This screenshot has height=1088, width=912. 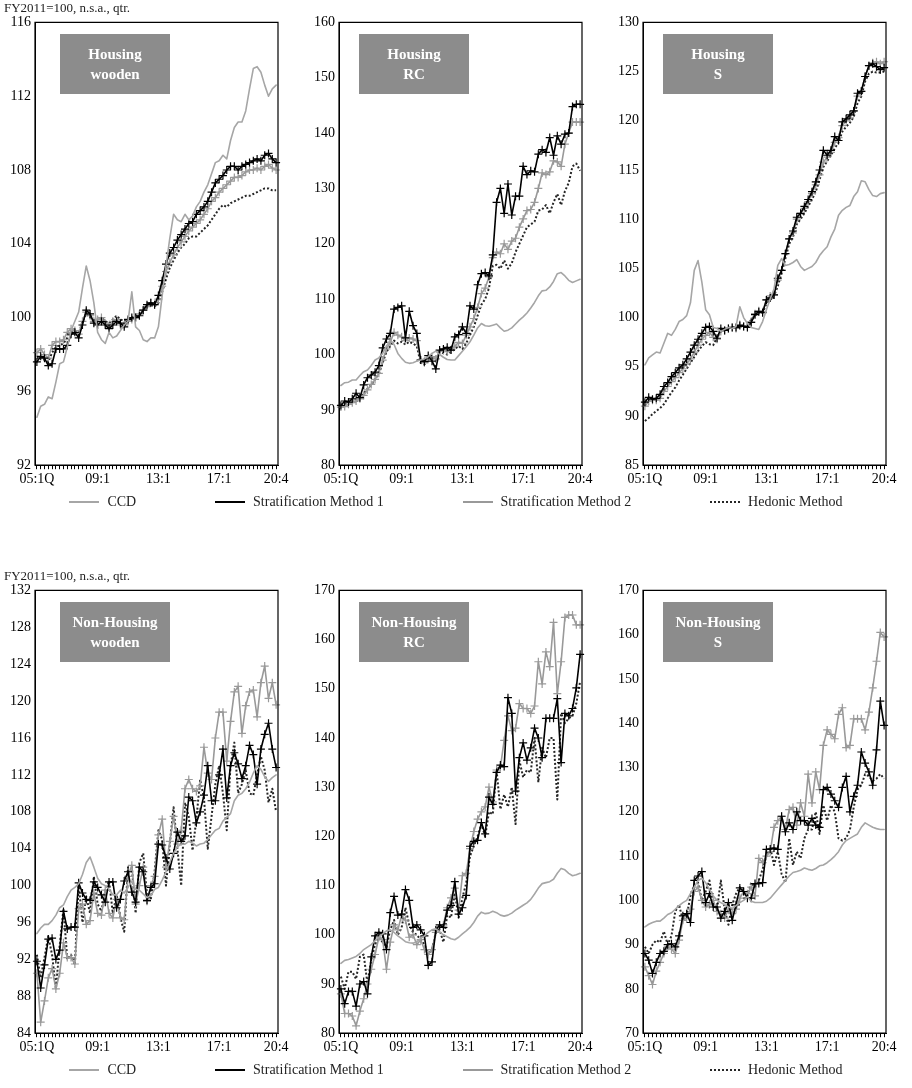 I want to click on y-tick-label: 112, so click(x=20, y=774).